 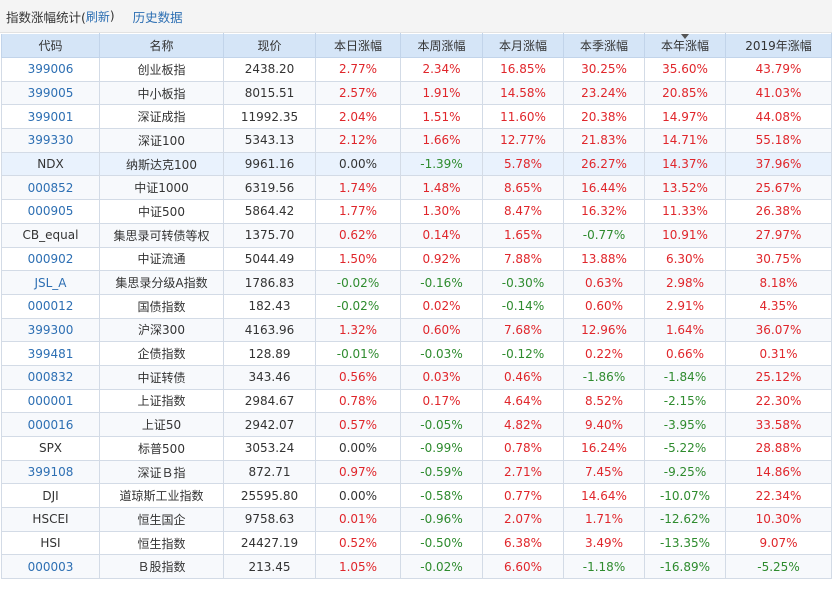 I want to click on cell-code: JSL_A, so click(x=50, y=282).